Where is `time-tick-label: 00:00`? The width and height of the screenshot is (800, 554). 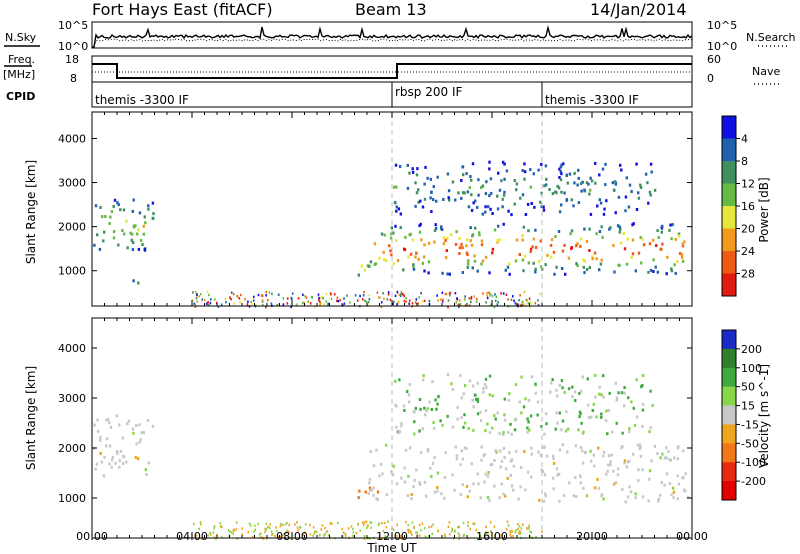
time-tick-label: 00:00 is located at coordinates (692, 536).